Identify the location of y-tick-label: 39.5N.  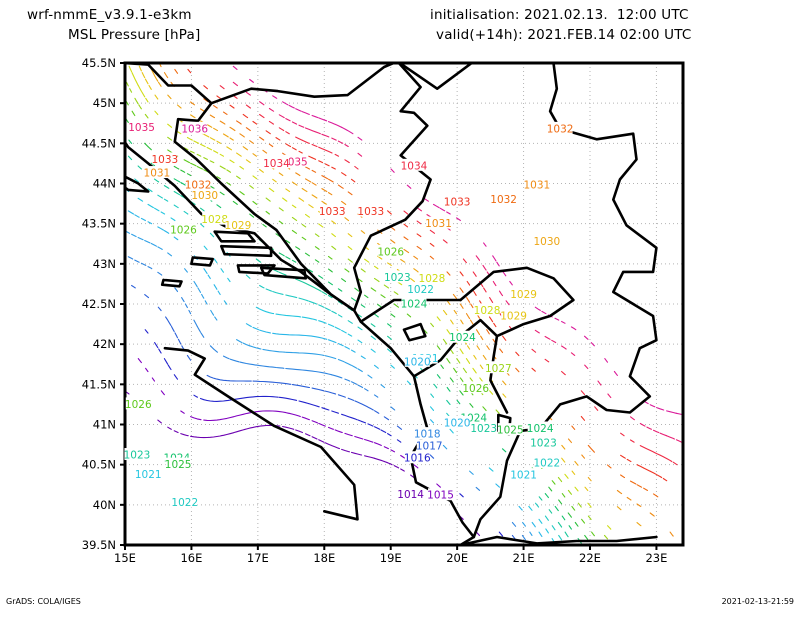
(99, 545).